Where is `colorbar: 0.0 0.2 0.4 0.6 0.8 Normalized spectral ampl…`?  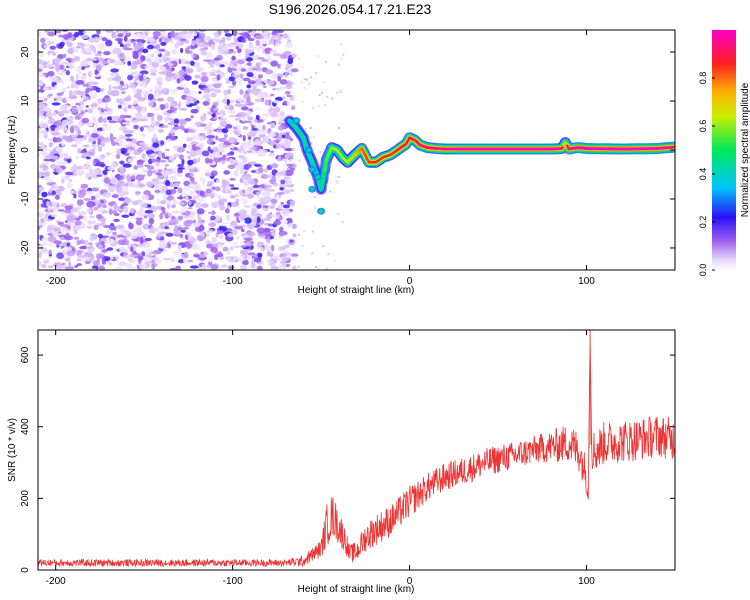
colorbar: 0.0 0.2 0.4 0.6 0.8 Normalized spectral ampl… is located at coordinates (724, 153).